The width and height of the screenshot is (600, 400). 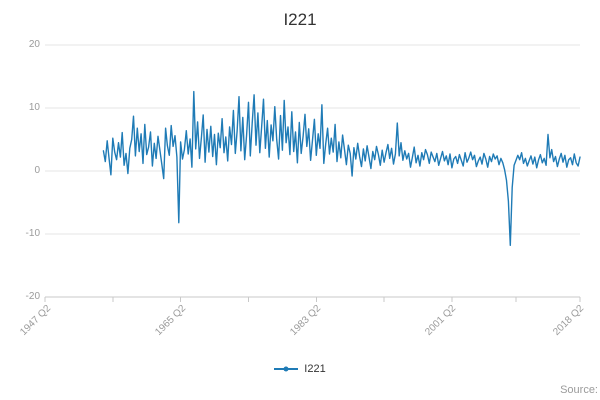 I want to click on y-tick-label: -20, so click(x=32, y=296).